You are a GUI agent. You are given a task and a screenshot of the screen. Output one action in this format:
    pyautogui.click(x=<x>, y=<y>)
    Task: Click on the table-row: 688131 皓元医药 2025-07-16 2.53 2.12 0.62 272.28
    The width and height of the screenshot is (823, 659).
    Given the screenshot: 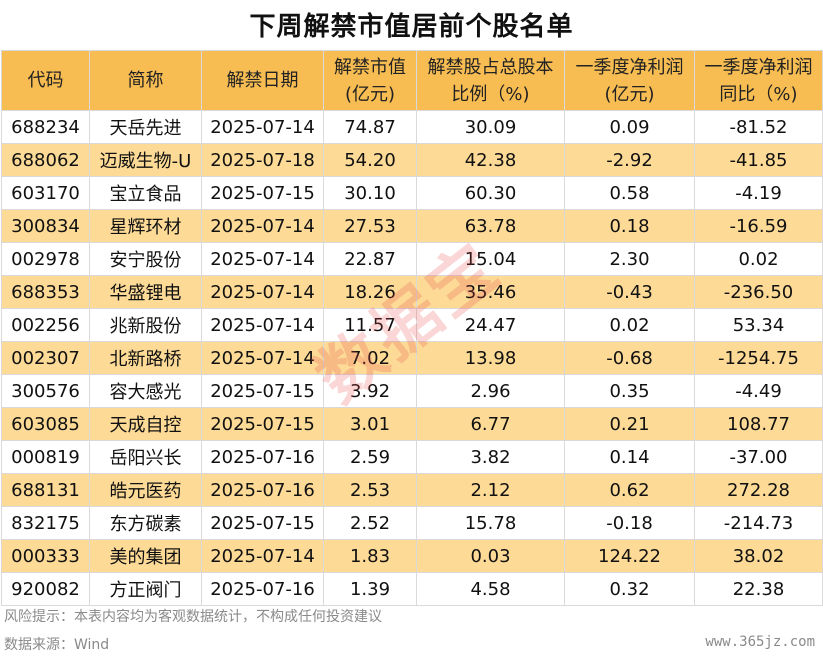 What is the action you would take?
    pyautogui.click(x=412, y=490)
    